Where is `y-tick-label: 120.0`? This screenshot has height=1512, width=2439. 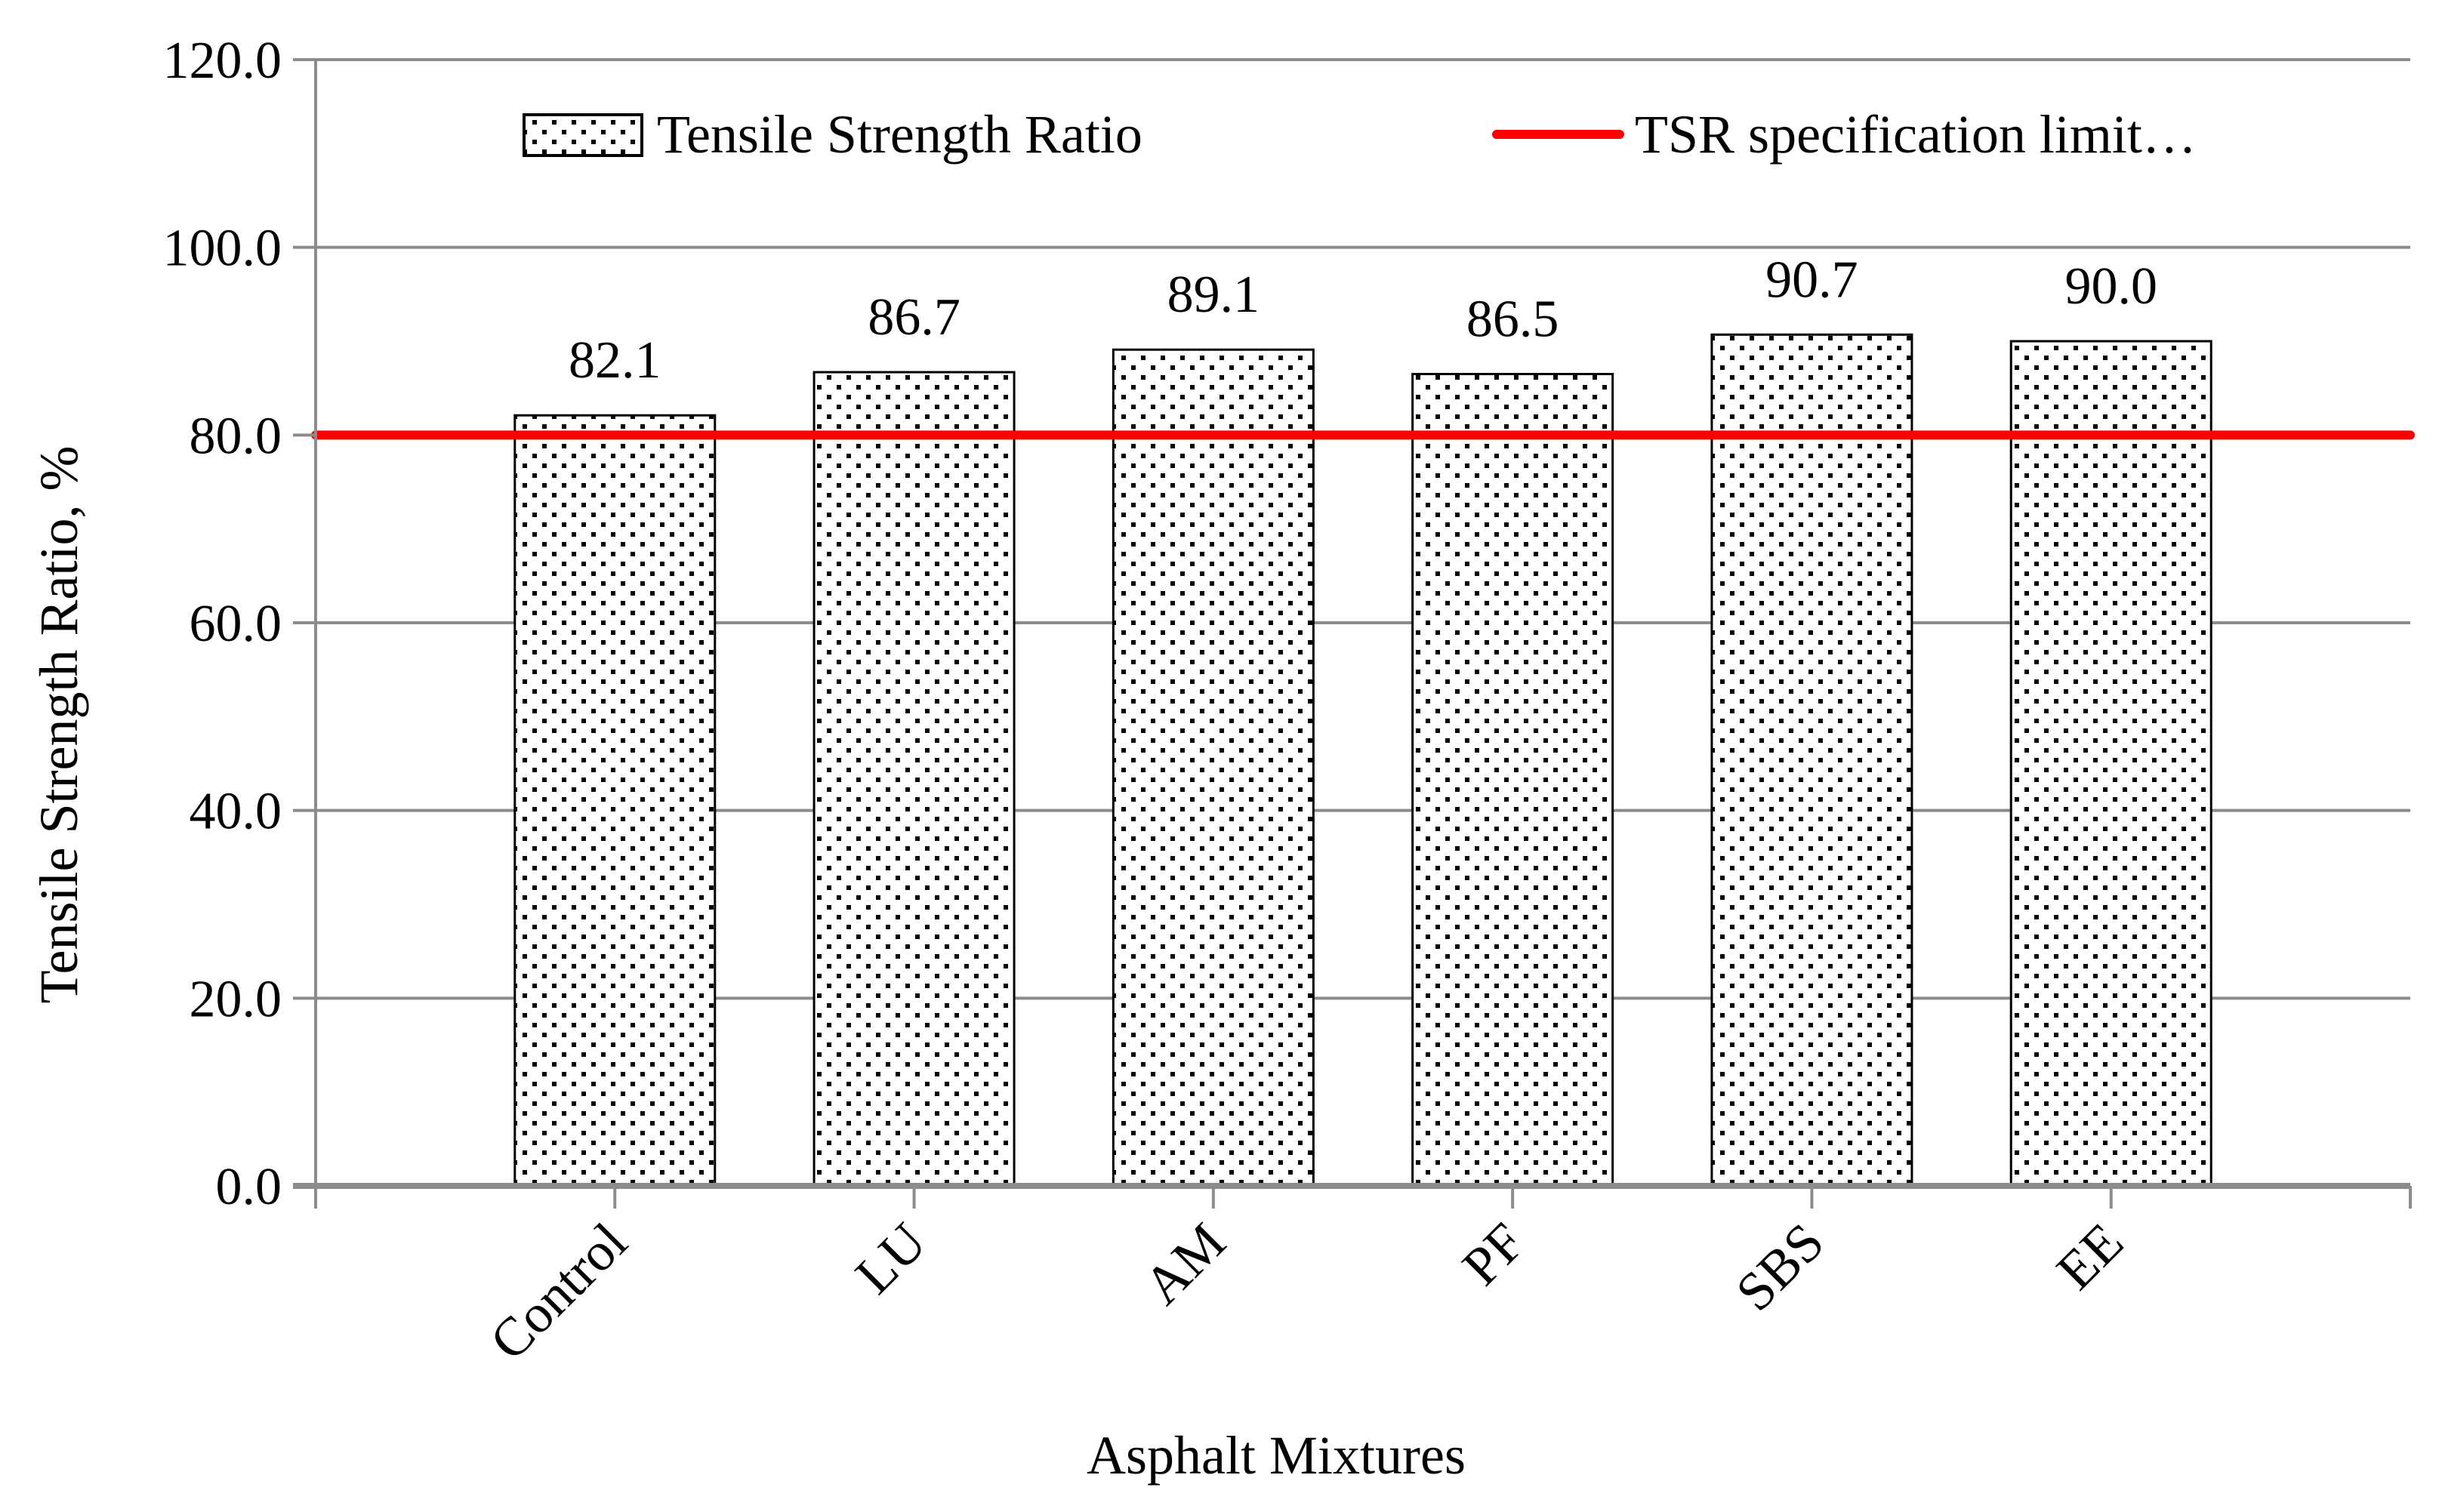 y-tick-label: 120.0 is located at coordinates (223, 61).